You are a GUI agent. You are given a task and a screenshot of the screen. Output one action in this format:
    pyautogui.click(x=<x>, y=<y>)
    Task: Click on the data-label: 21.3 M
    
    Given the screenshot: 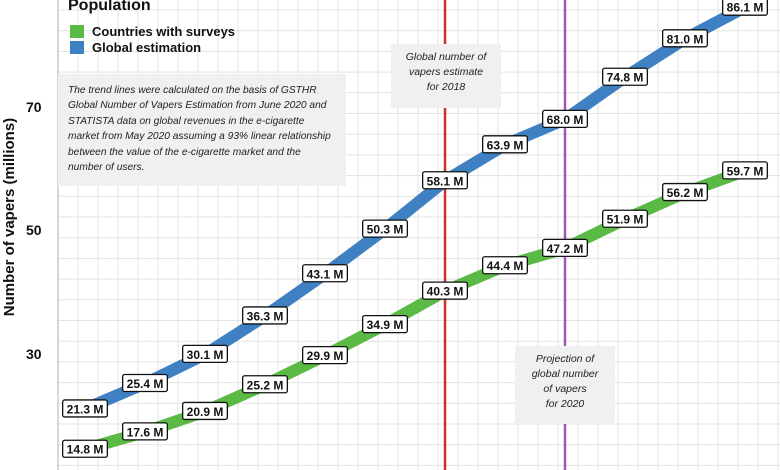 What is the action you would take?
    pyautogui.click(x=85, y=408)
    